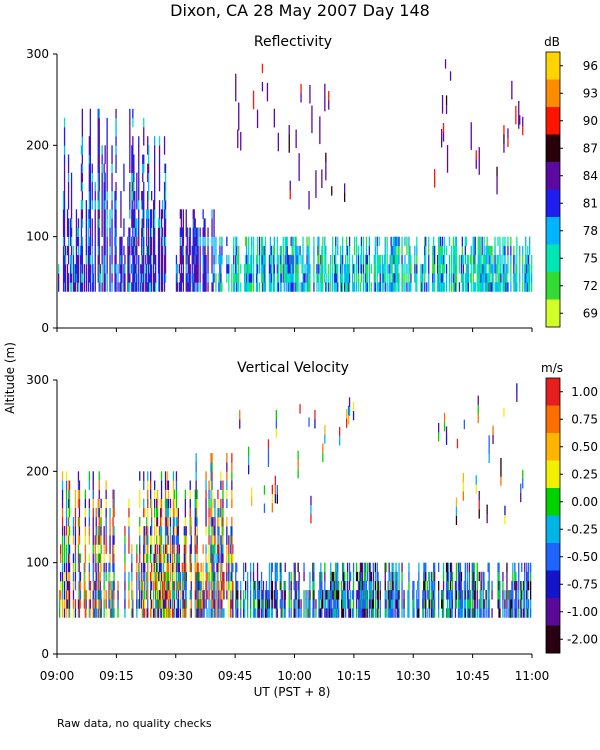 The width and height of the screenshot is (600, 750). I want to click on velocity-title: Vertical Velocity, so click(293, 368).